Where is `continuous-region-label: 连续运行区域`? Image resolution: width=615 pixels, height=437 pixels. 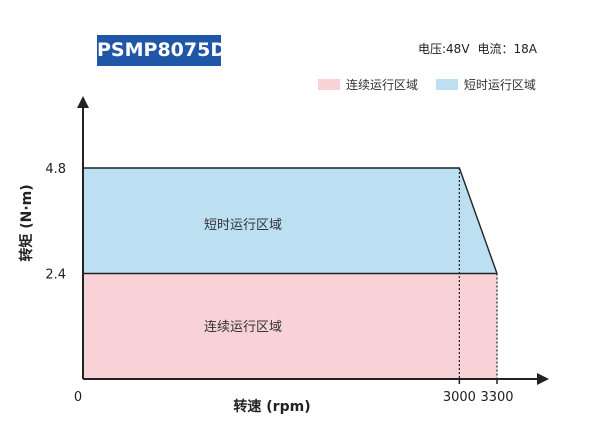
continuous-region-label: 连续运行区域 is located at coordinates (243, 327).